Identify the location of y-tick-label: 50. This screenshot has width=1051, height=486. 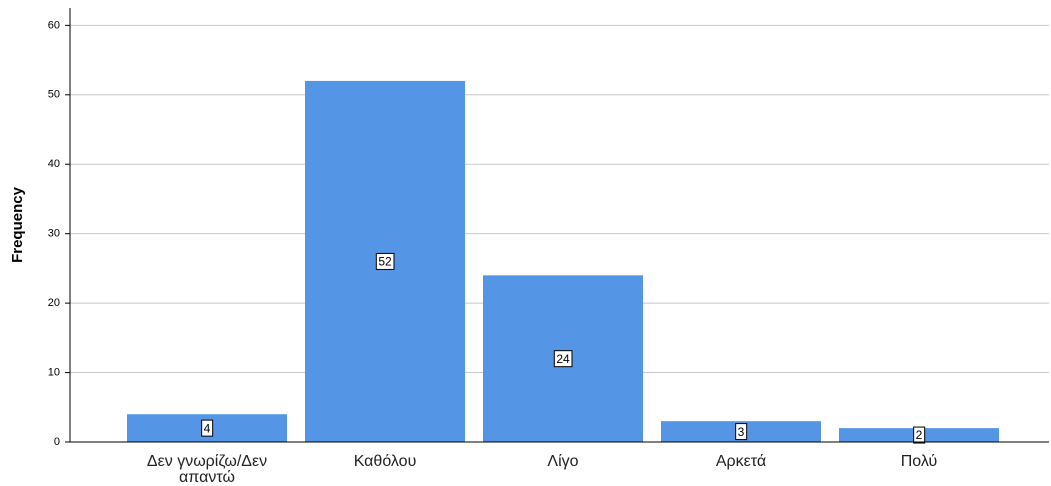
(54, 95).